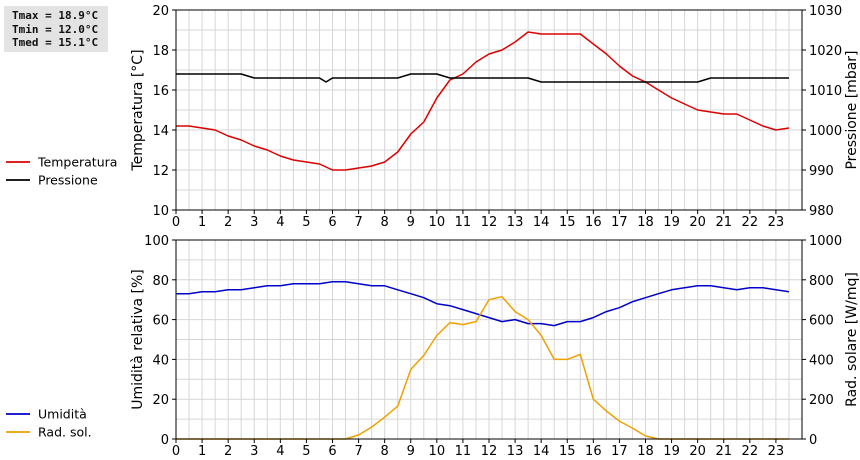  I want to click on tmax-label: Tmax = 18.9°C, so click(55, 15).